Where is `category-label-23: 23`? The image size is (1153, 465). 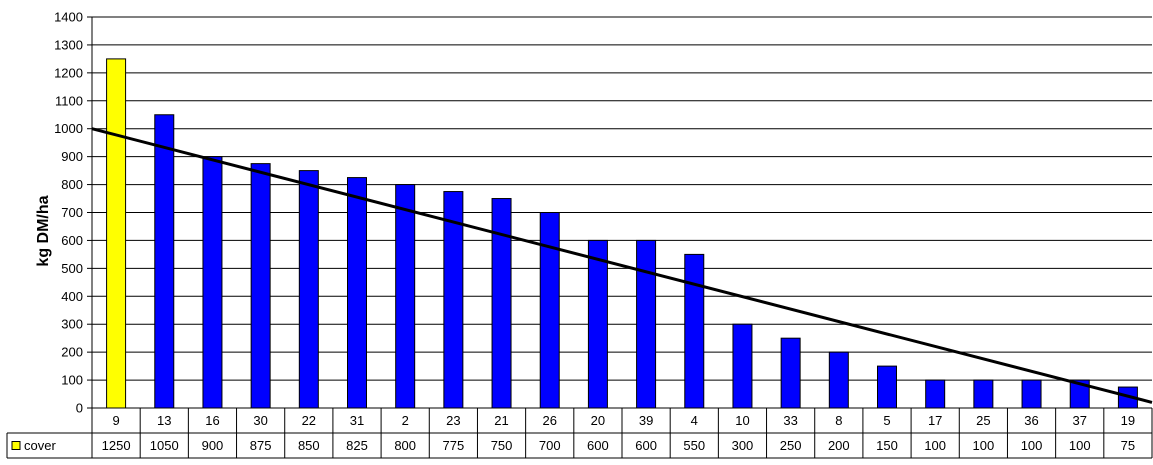
category-label-23: 23 is located at coordinates (453, 420).